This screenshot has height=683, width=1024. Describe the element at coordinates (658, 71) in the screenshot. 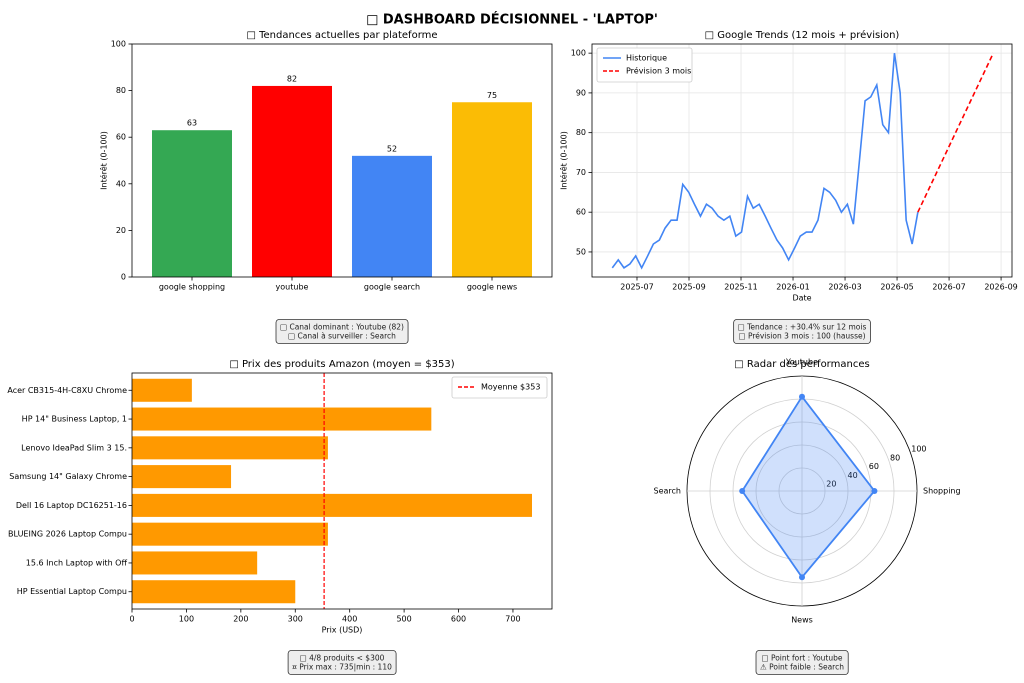

I see `legend-label: Prévision 3 mois` at that location.